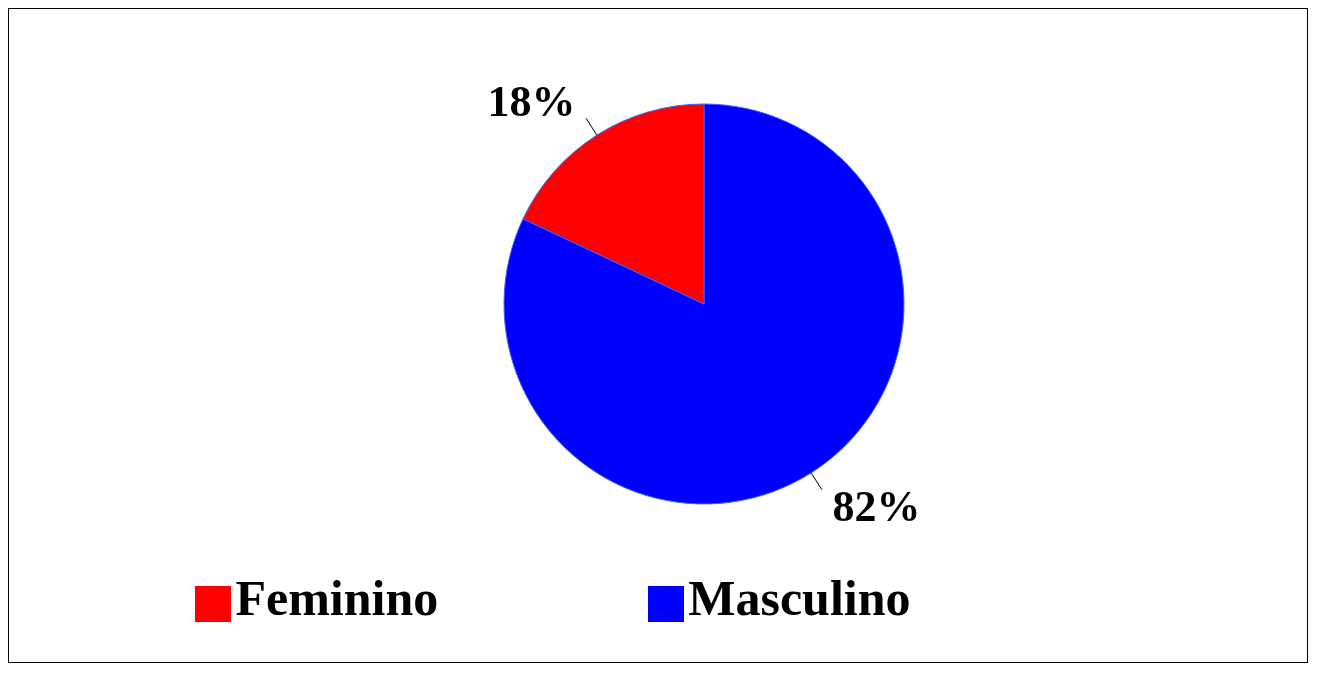 This screenshot has width=1319, height=675. Describe the element at coordinates (337, 598) in the screenshot. I see `legend-label: Feminino` at that location.